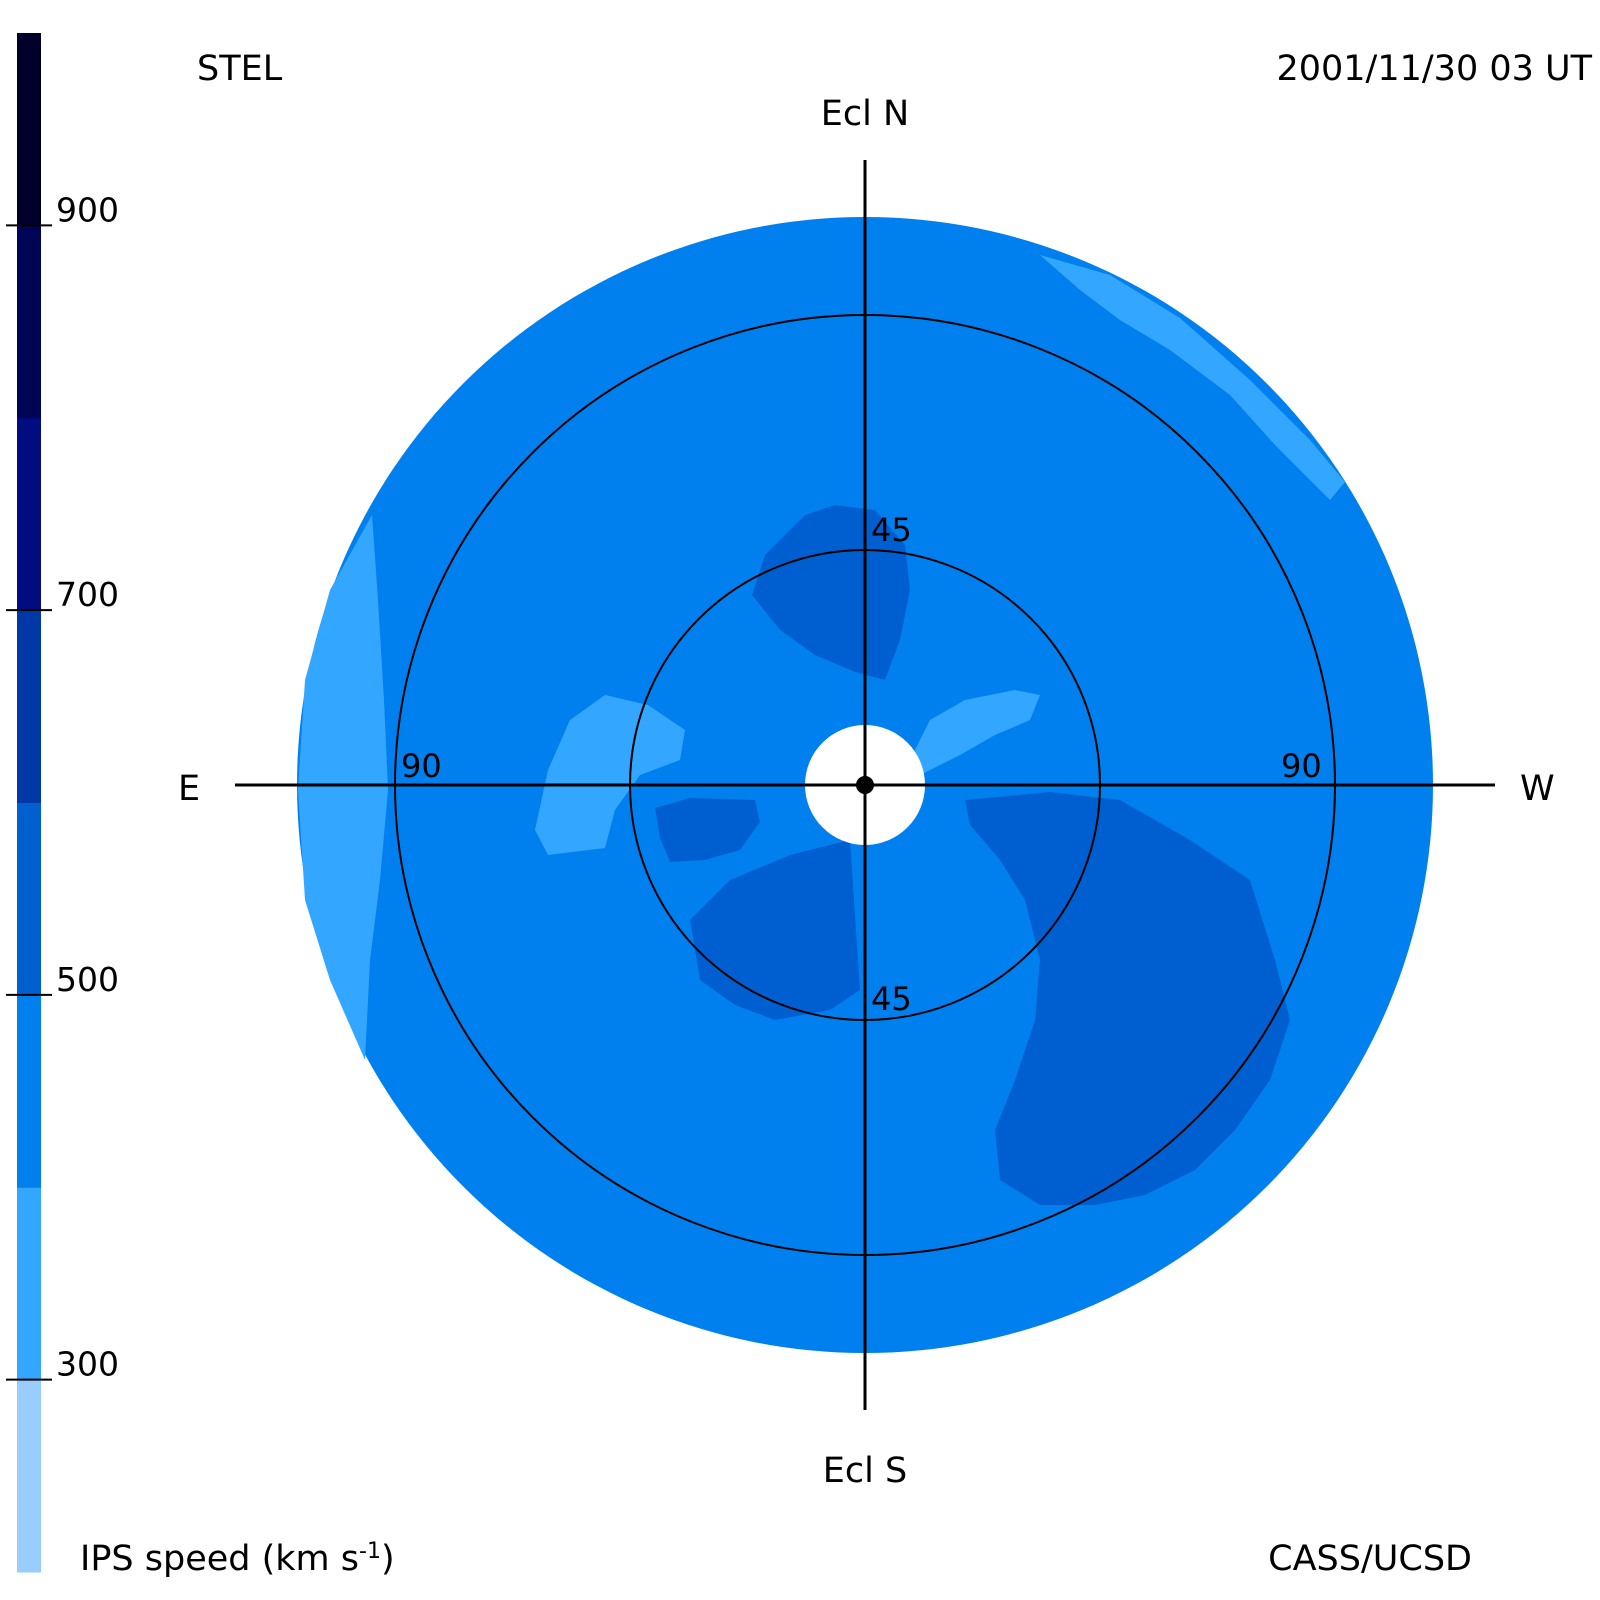  Describe the element at coordinates (1192, 377) in the screenshot. I see `light-region-upper-right` at that location.